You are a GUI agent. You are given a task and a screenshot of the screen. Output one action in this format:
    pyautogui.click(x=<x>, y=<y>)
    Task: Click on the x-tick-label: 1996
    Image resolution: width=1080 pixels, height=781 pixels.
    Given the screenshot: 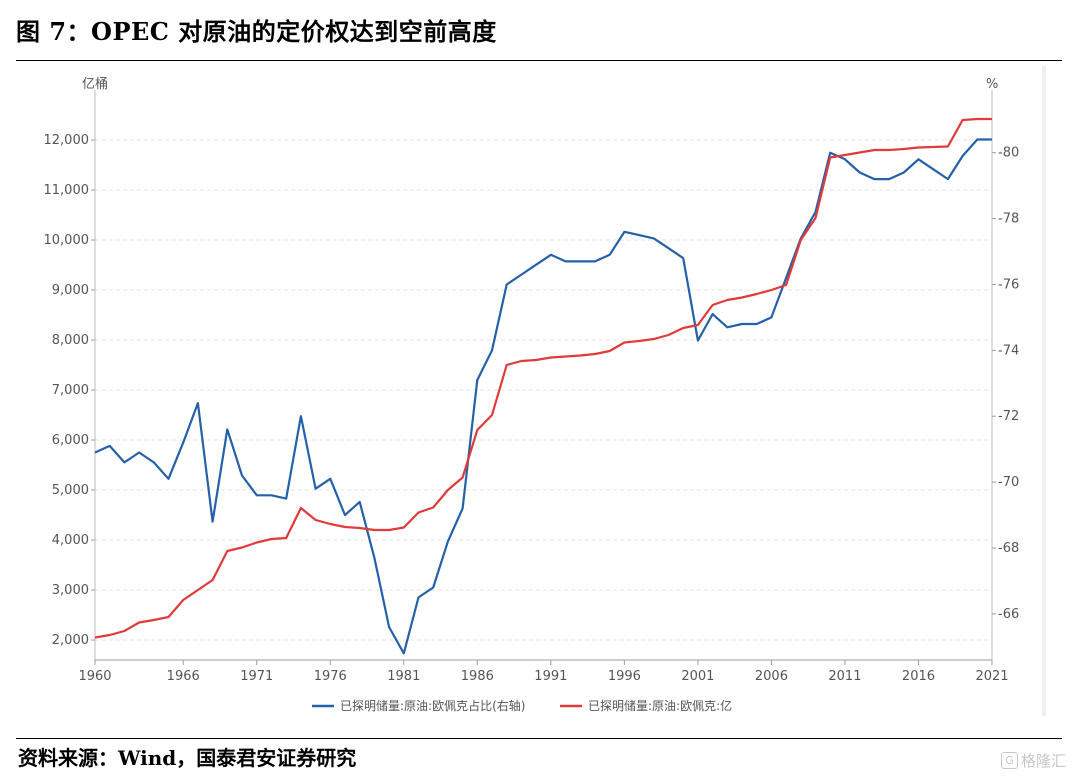 What is the action you would take?
    pyautogui.click(x=624, y=676)
    